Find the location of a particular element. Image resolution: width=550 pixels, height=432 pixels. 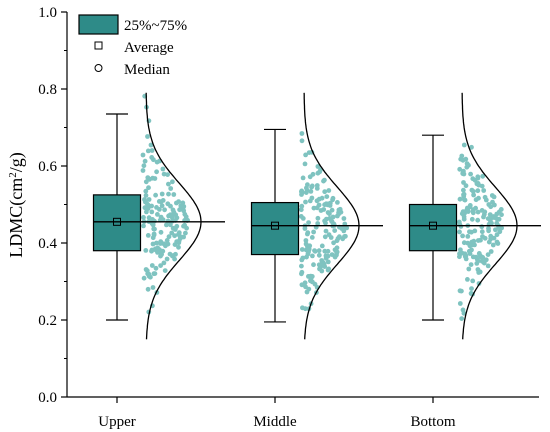

x-tick-labels: Upper Middle Bottom is located at coordinates (277, 413).